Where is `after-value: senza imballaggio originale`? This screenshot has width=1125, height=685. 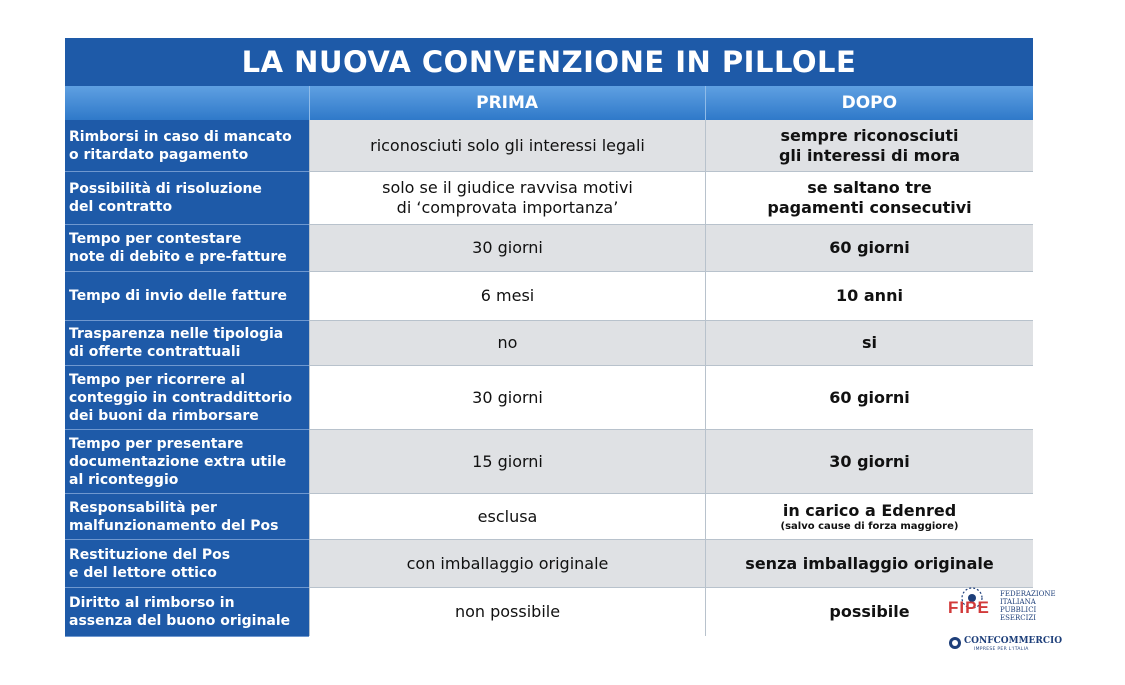
after-value: senza imballaggio originale is located at coordinates (869, 563).